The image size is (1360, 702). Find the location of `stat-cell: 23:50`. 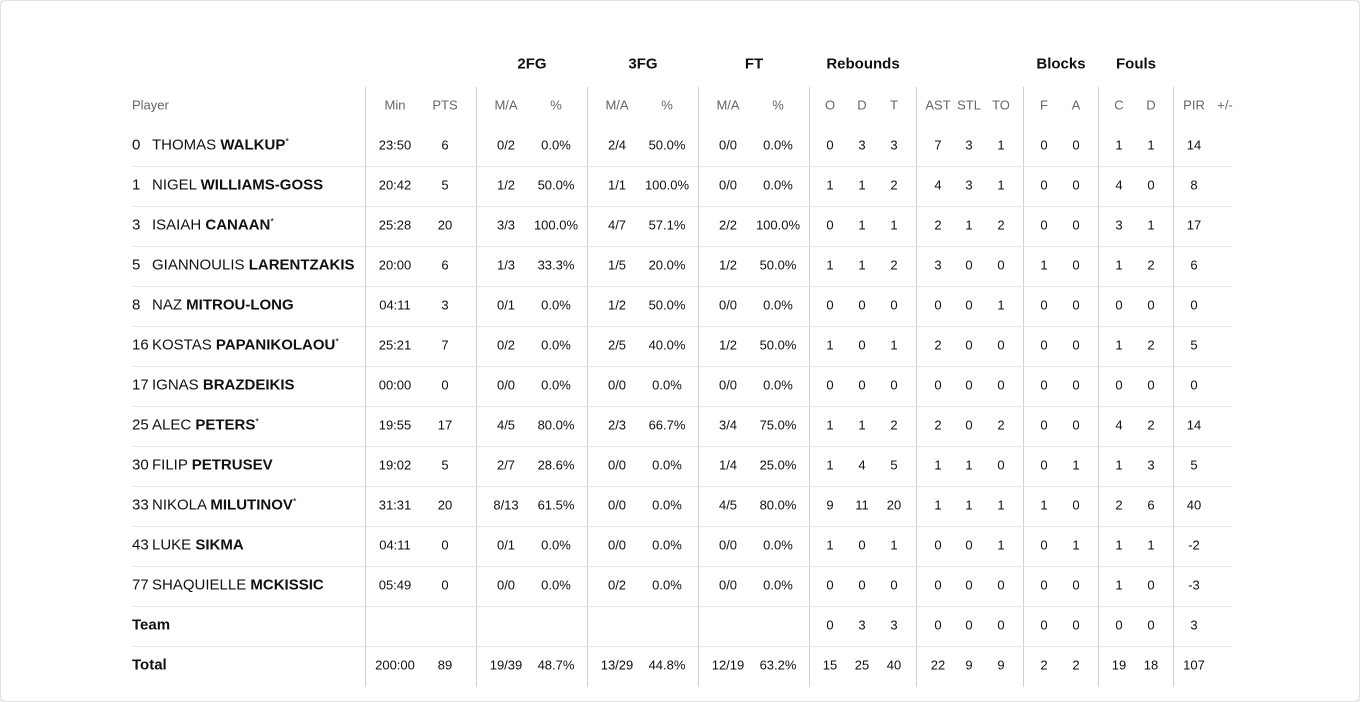

stat-cell: 23:50 is located at coordinates (395, 145).